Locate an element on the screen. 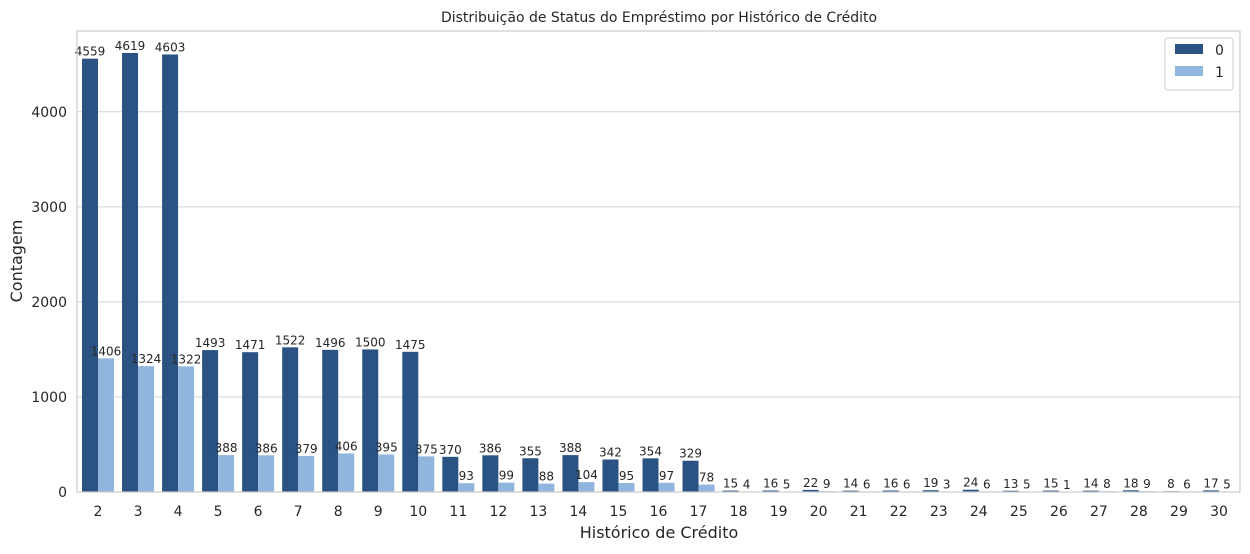 This screenshot has height=554, width=1250. bar-value-label: 1324 is located at coordinates (146, 359).